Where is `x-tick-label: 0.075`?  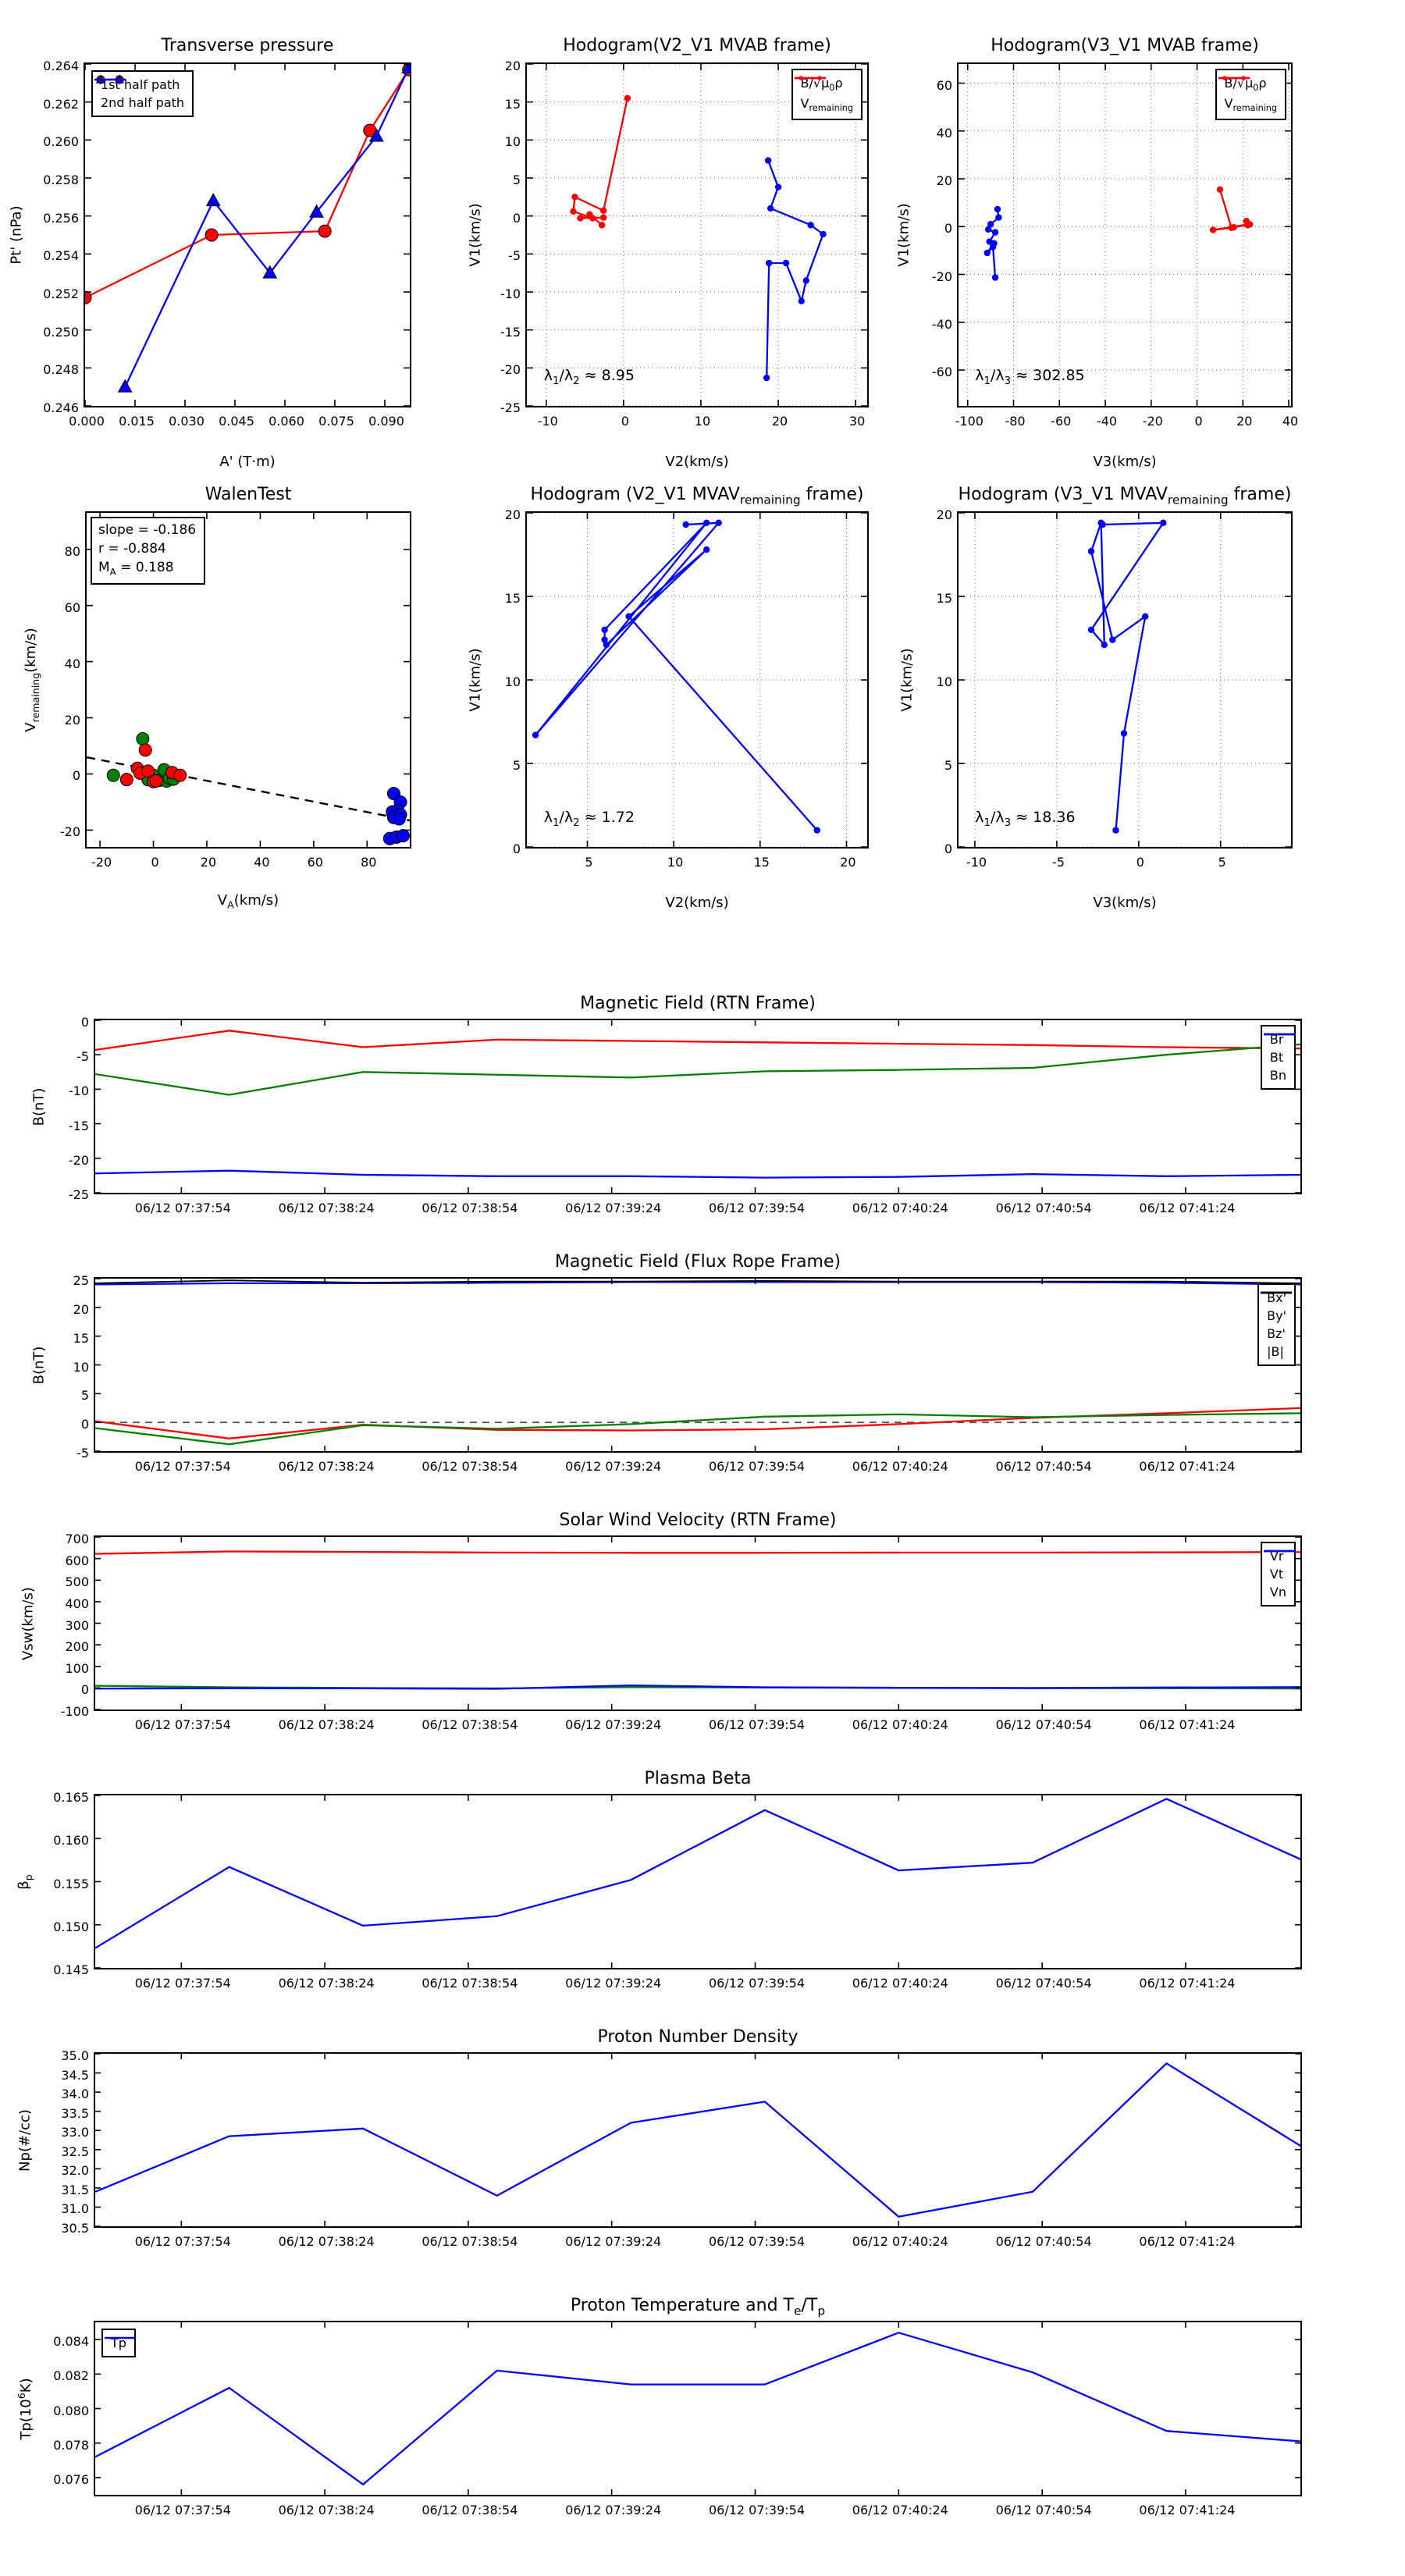 x-tick-label: 0.075 is located at coordinates (336, 421).